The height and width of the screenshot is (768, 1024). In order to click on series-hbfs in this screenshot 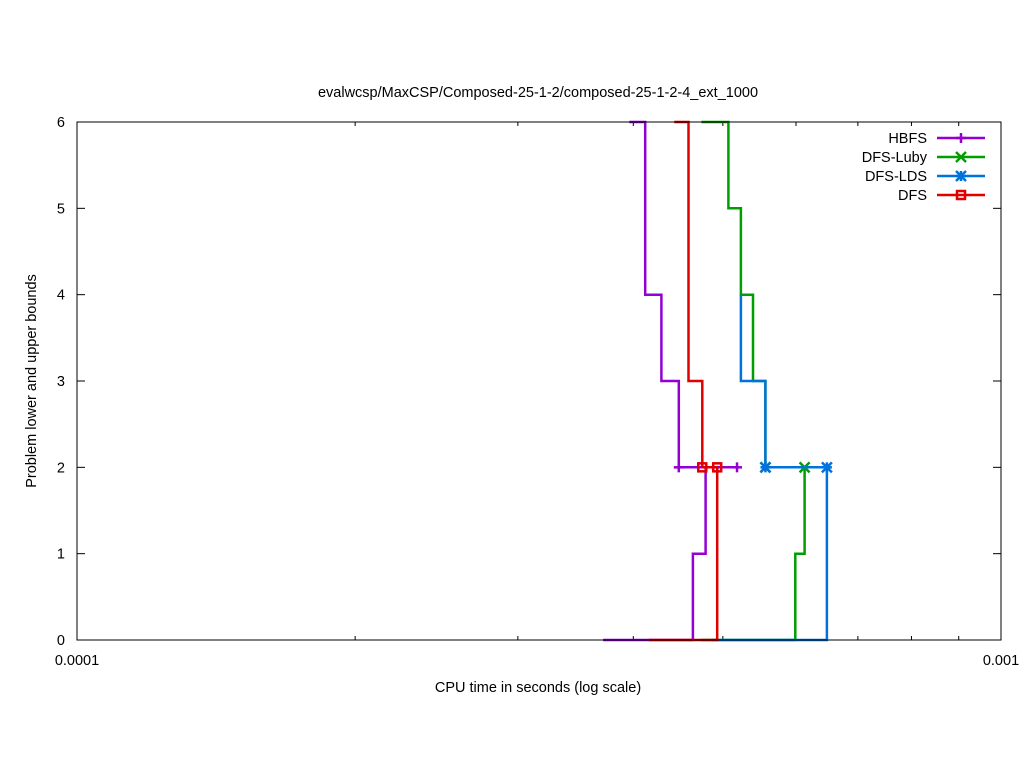, I will do `click(673, 381)`.